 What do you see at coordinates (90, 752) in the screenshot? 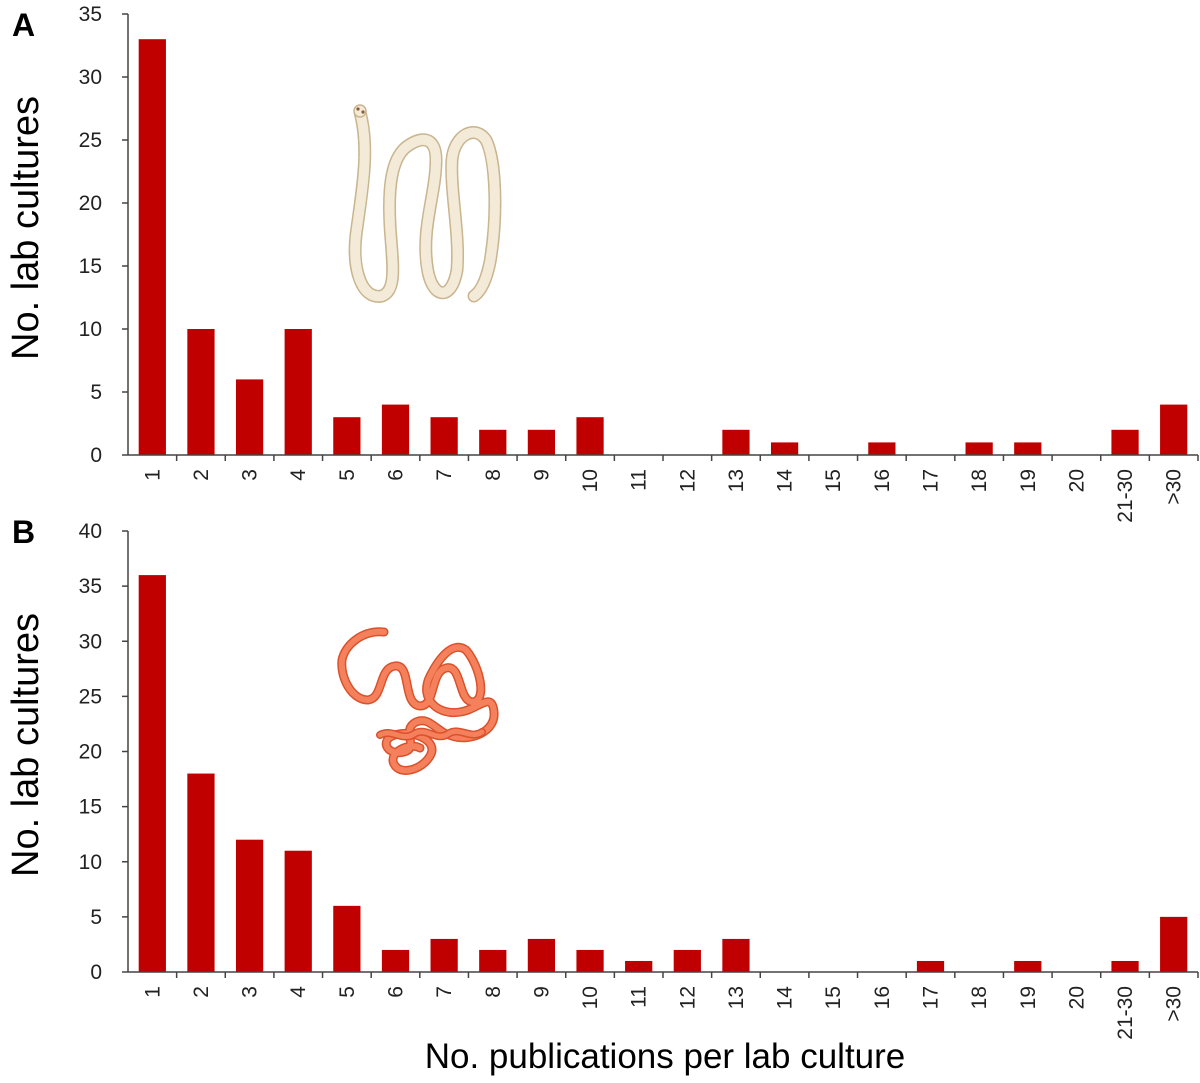
I see `y-tick-label: 20` at bounding box center [90, 752].